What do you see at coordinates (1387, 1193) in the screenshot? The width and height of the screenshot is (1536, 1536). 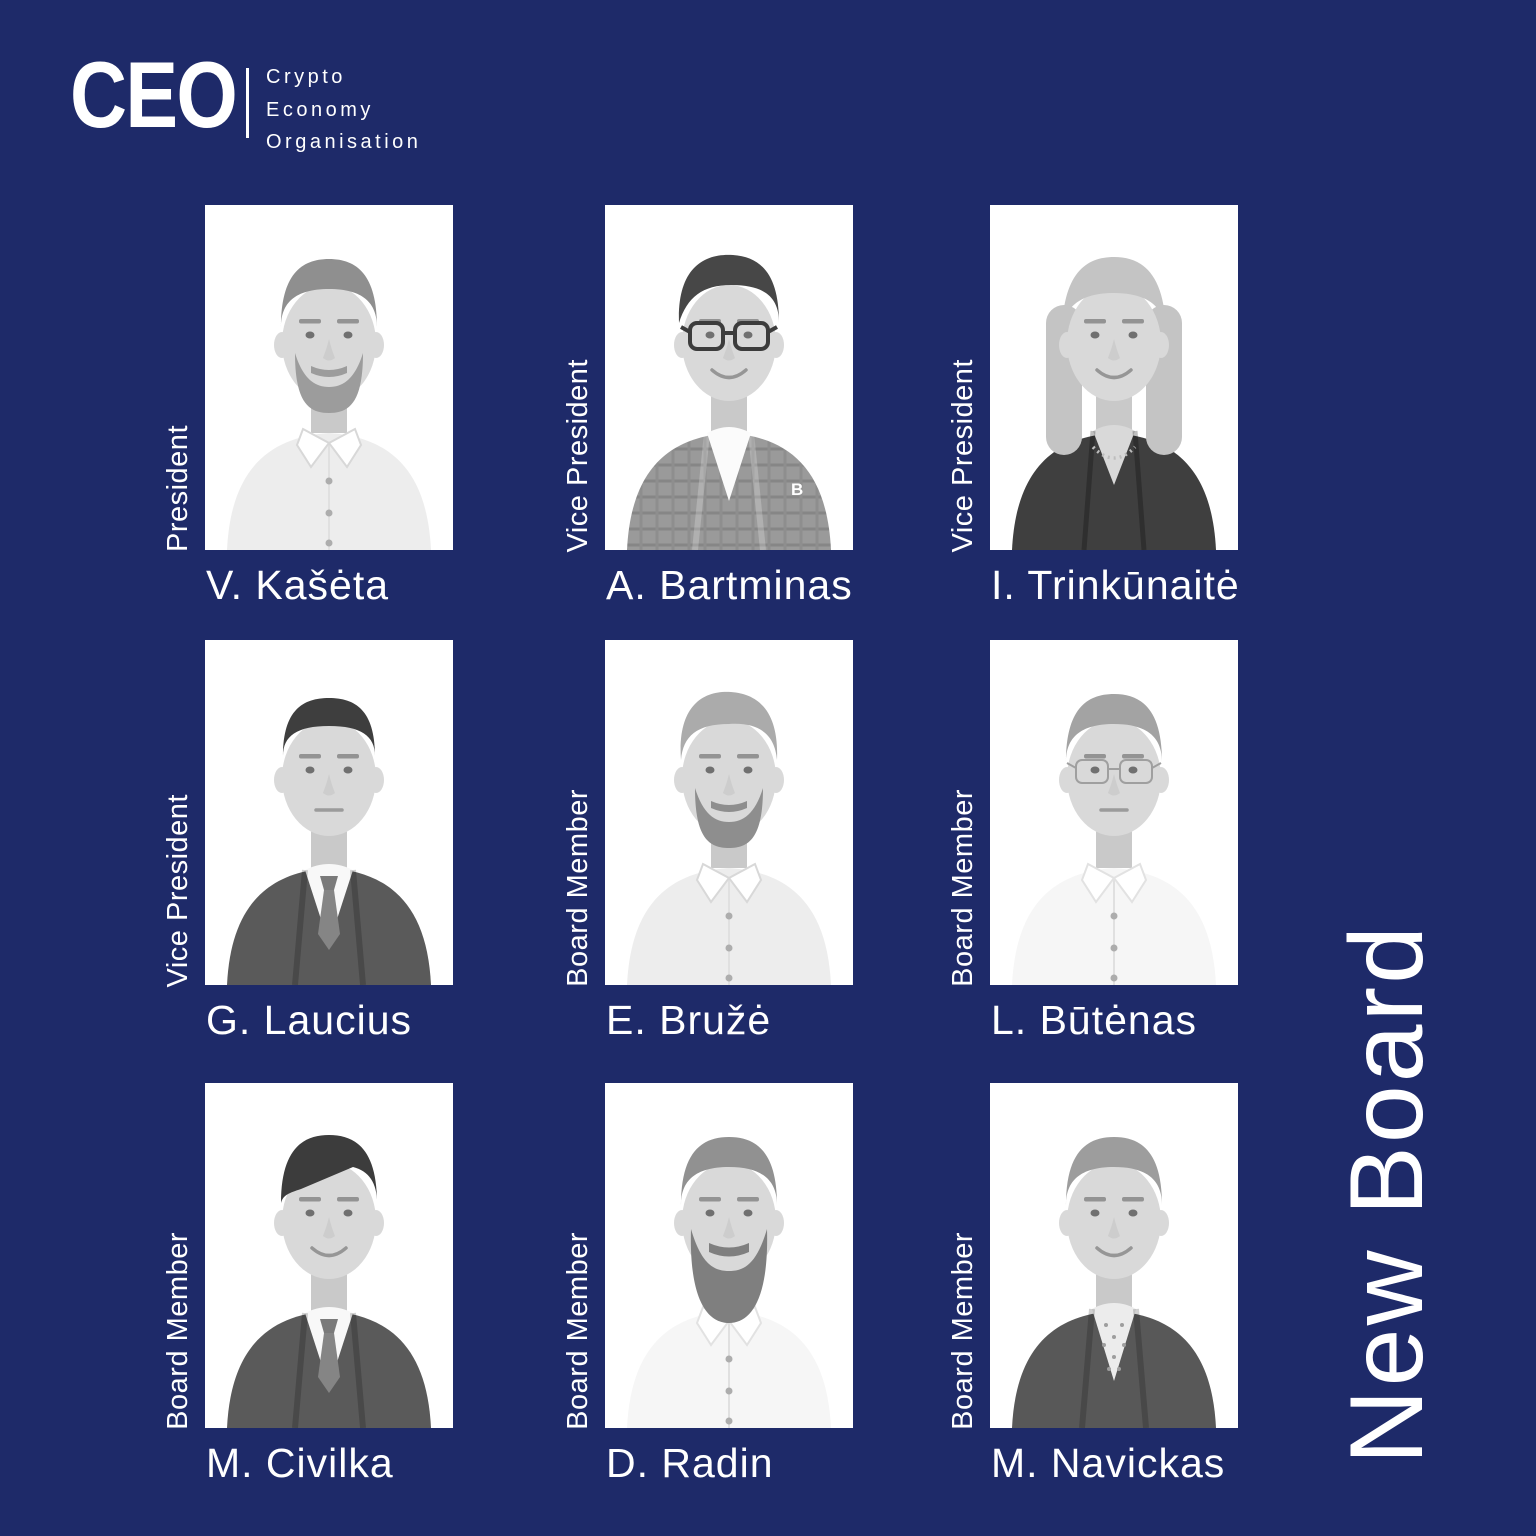 I see `new-board-headline: New Board` at bounding box center [1387, 1193].